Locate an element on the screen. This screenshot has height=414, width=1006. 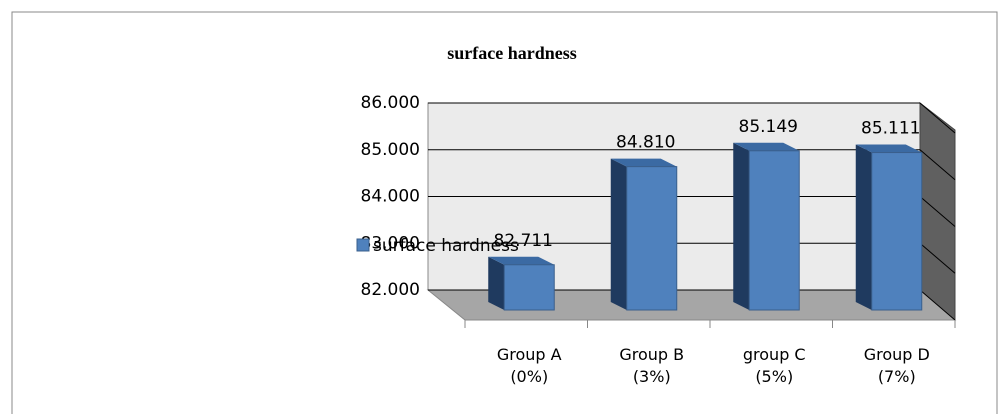
chart-title: surface hardness is located at coordinates (512, 53).